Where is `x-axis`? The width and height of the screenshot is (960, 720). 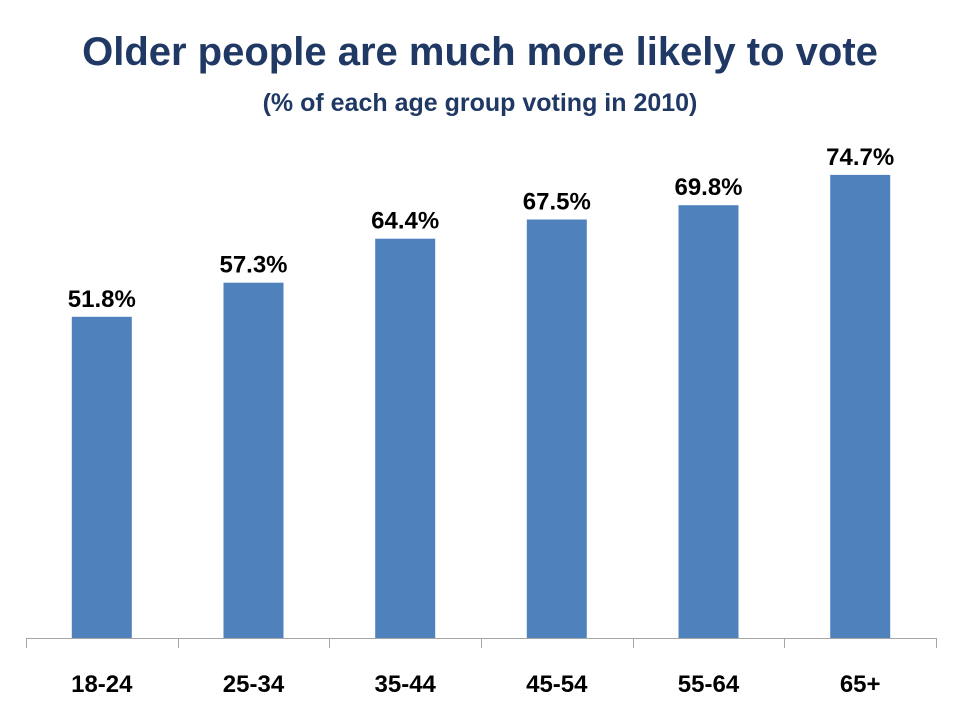 x-axis is located at coordinates (481, 643).